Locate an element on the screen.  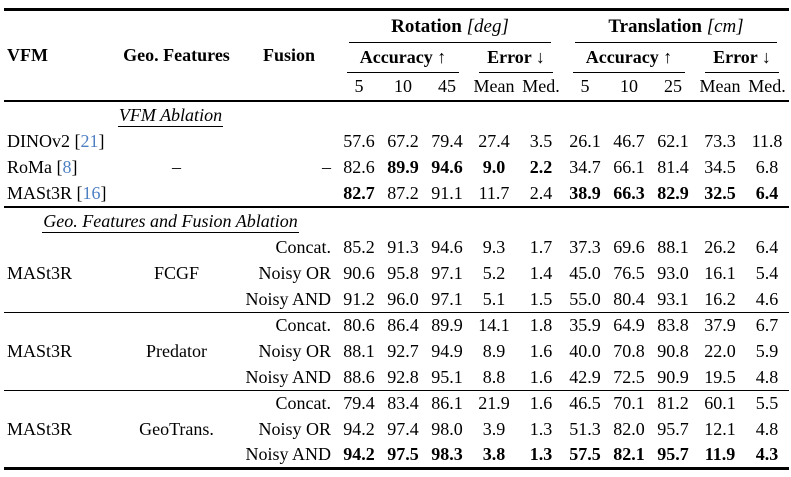
metric-value-cell: 42.9 is located at coordinates (585, 376).